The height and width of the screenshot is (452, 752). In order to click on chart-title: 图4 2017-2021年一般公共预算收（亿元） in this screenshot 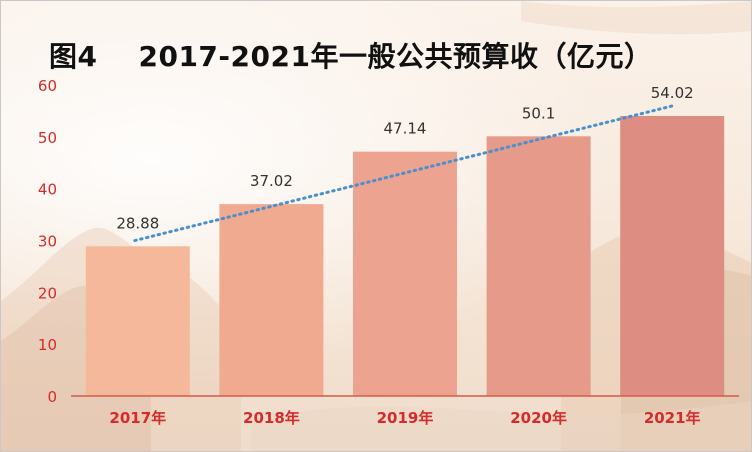, I will do `click(351, 56)`.